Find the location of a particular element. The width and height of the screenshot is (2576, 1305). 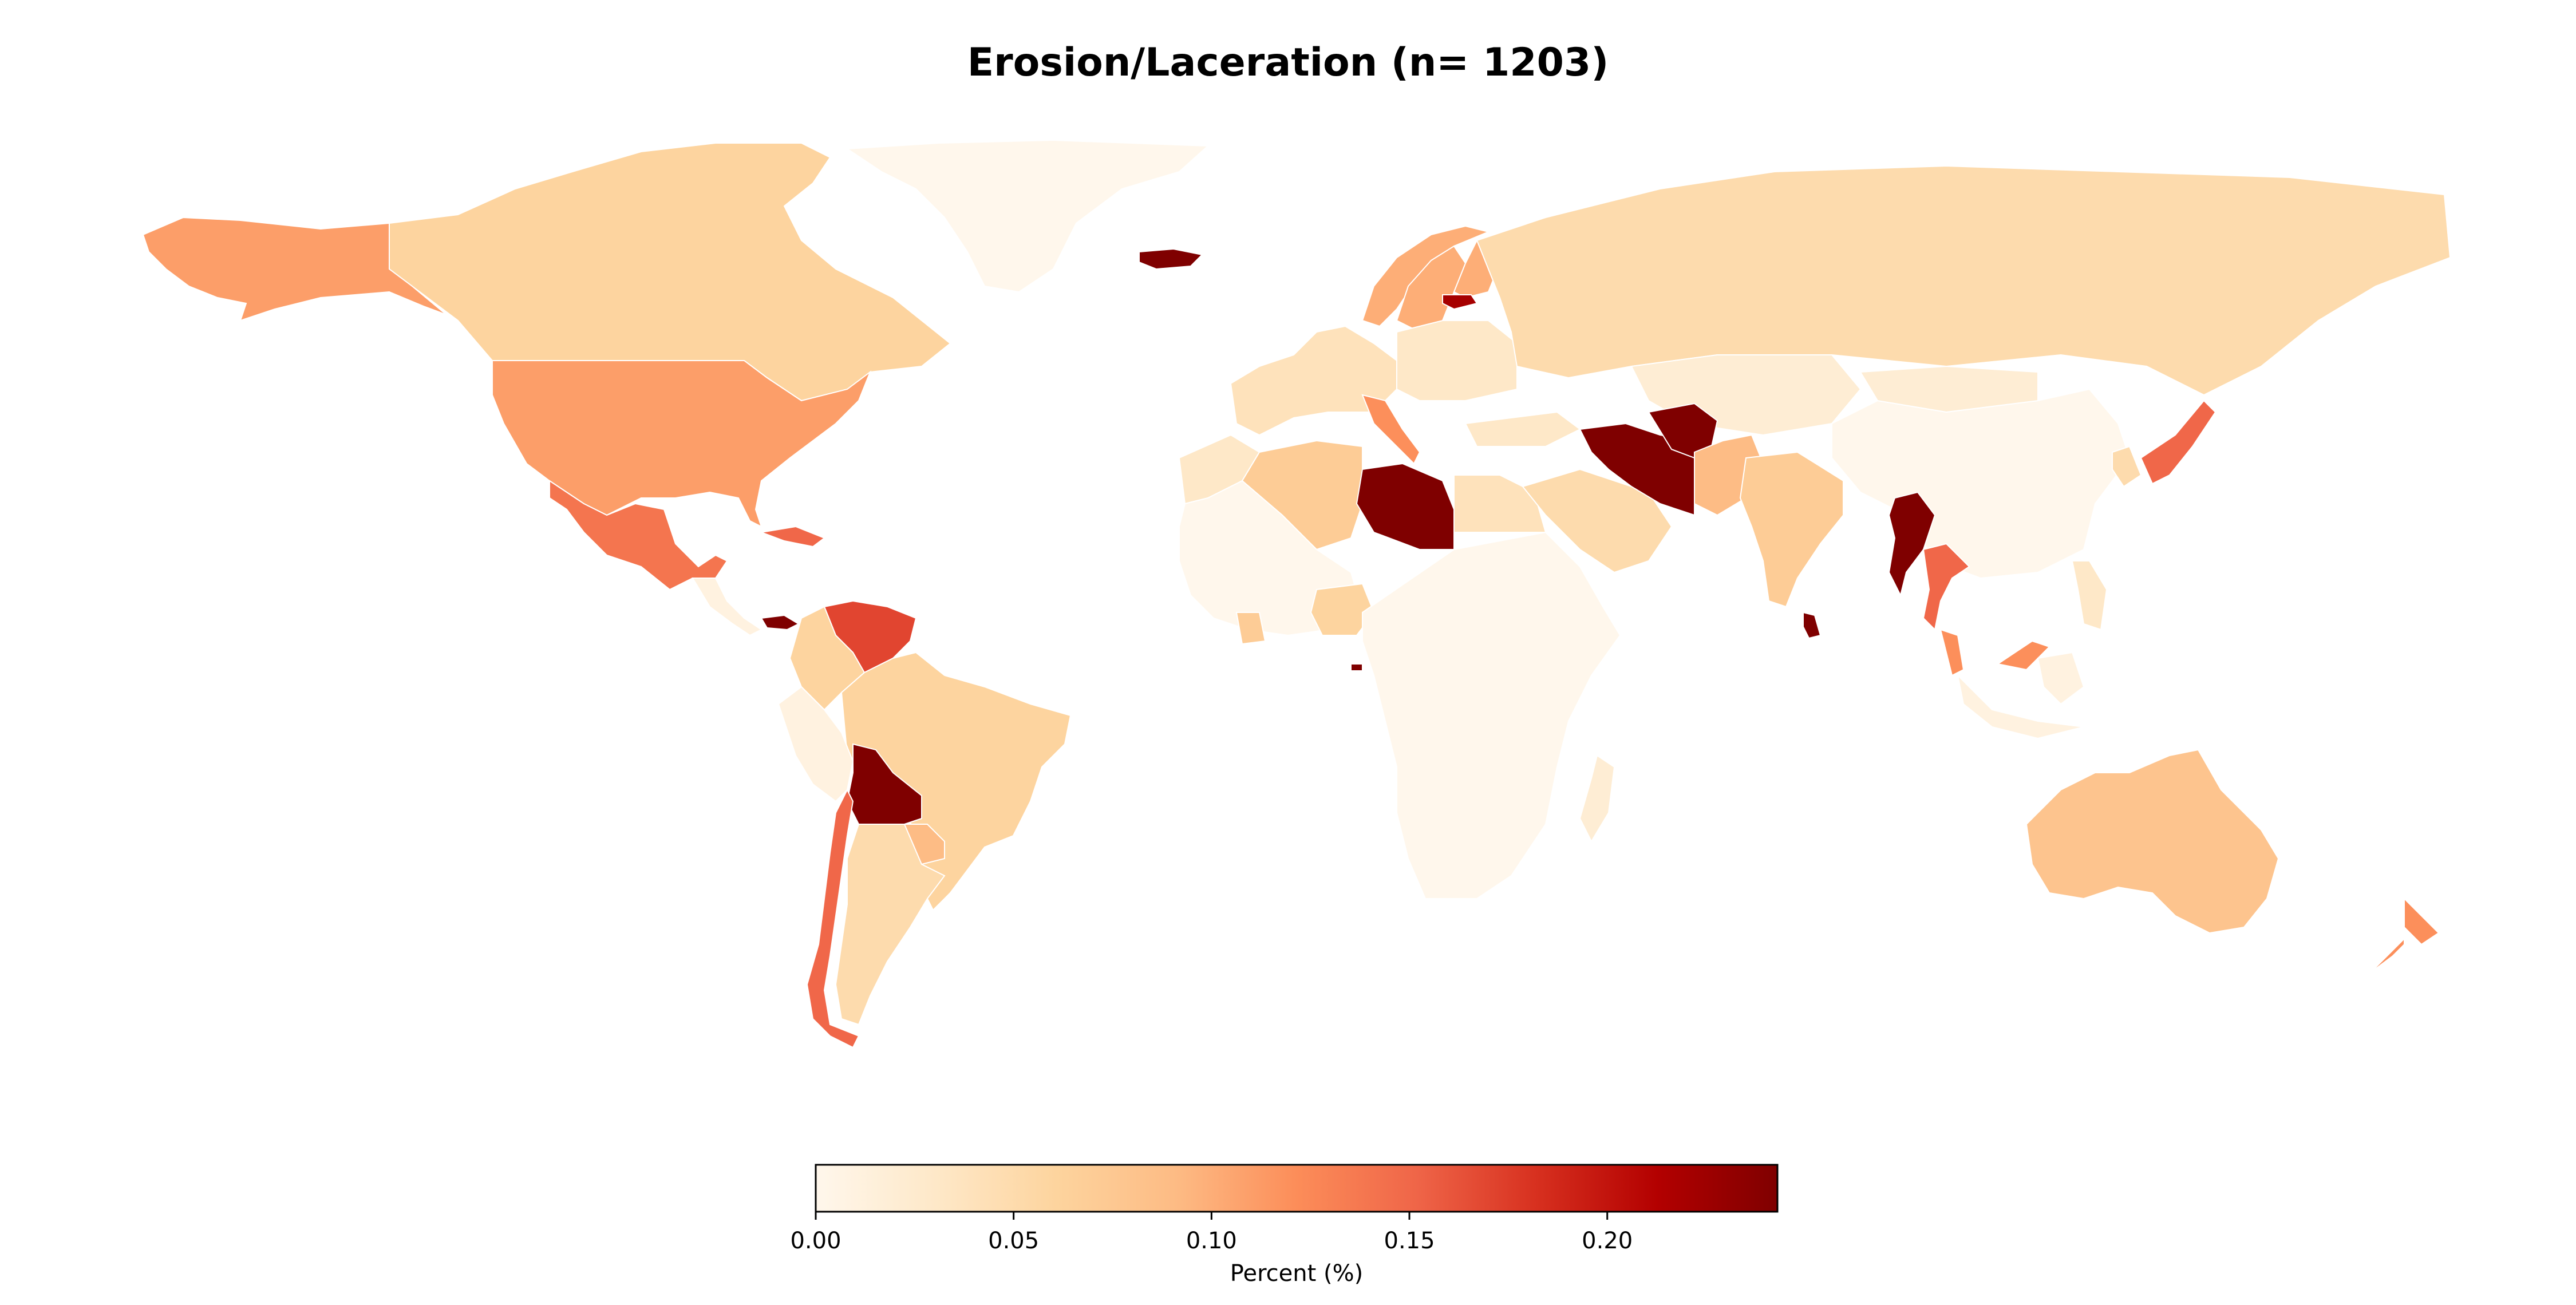

colorbar-tick-label: 0.15 is located at coordinates (1409, 1241).